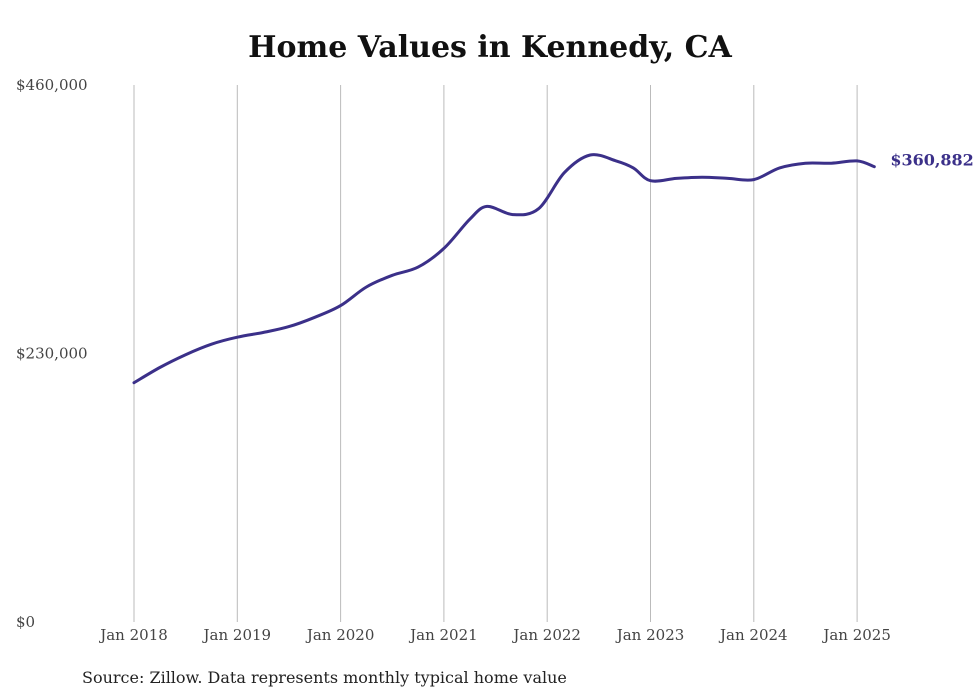  What do you see at coordinates (133, 635) in the screenshot?
I see `x-tick-label: Jan 2018` at bounding box center [133, 635].